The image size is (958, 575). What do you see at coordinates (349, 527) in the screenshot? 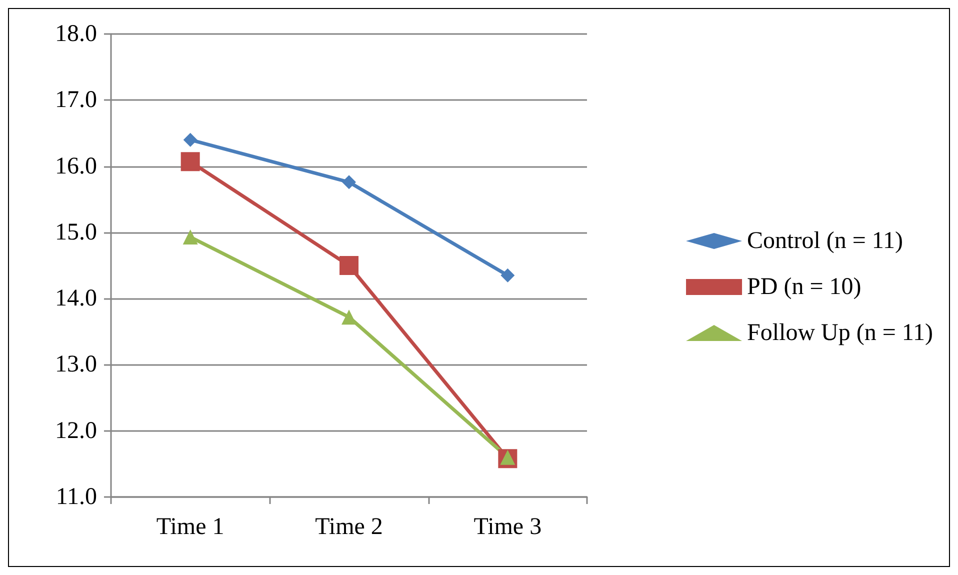
I see `x-tick-label: Time 2` at bounding box center [349, 527].